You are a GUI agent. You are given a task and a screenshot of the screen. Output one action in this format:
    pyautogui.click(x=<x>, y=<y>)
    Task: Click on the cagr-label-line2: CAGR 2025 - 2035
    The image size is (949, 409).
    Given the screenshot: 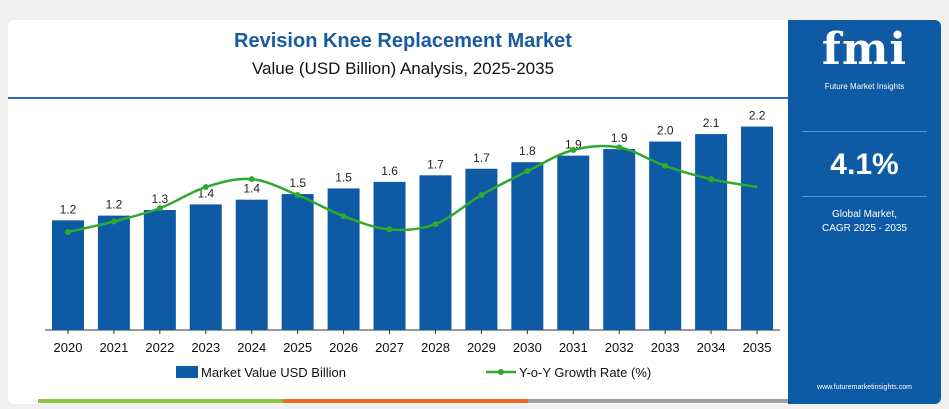 What is the action you would take?
    pyautogui.click(x=864, y=228)
    